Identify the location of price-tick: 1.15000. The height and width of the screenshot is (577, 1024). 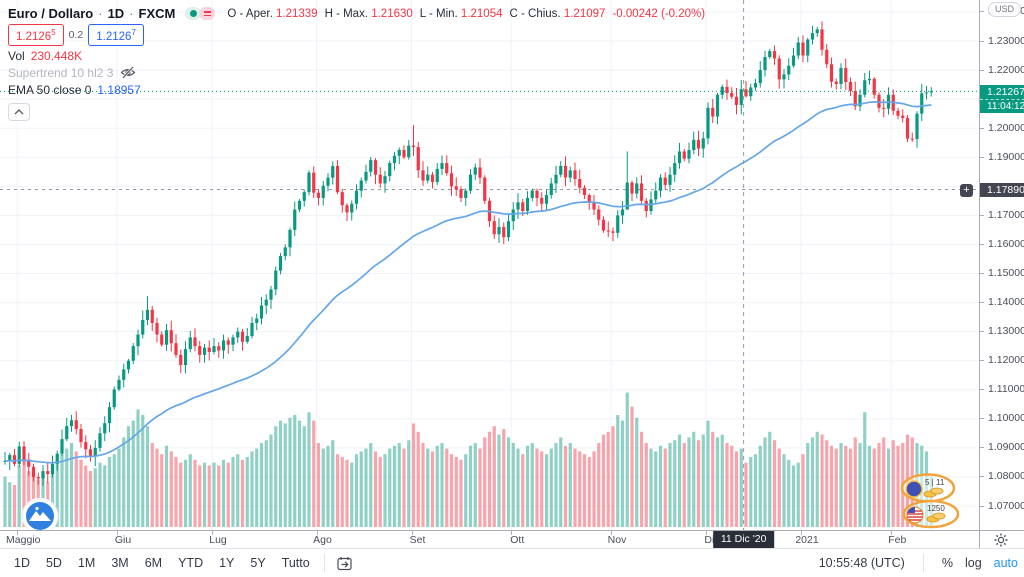
(1002, 273).